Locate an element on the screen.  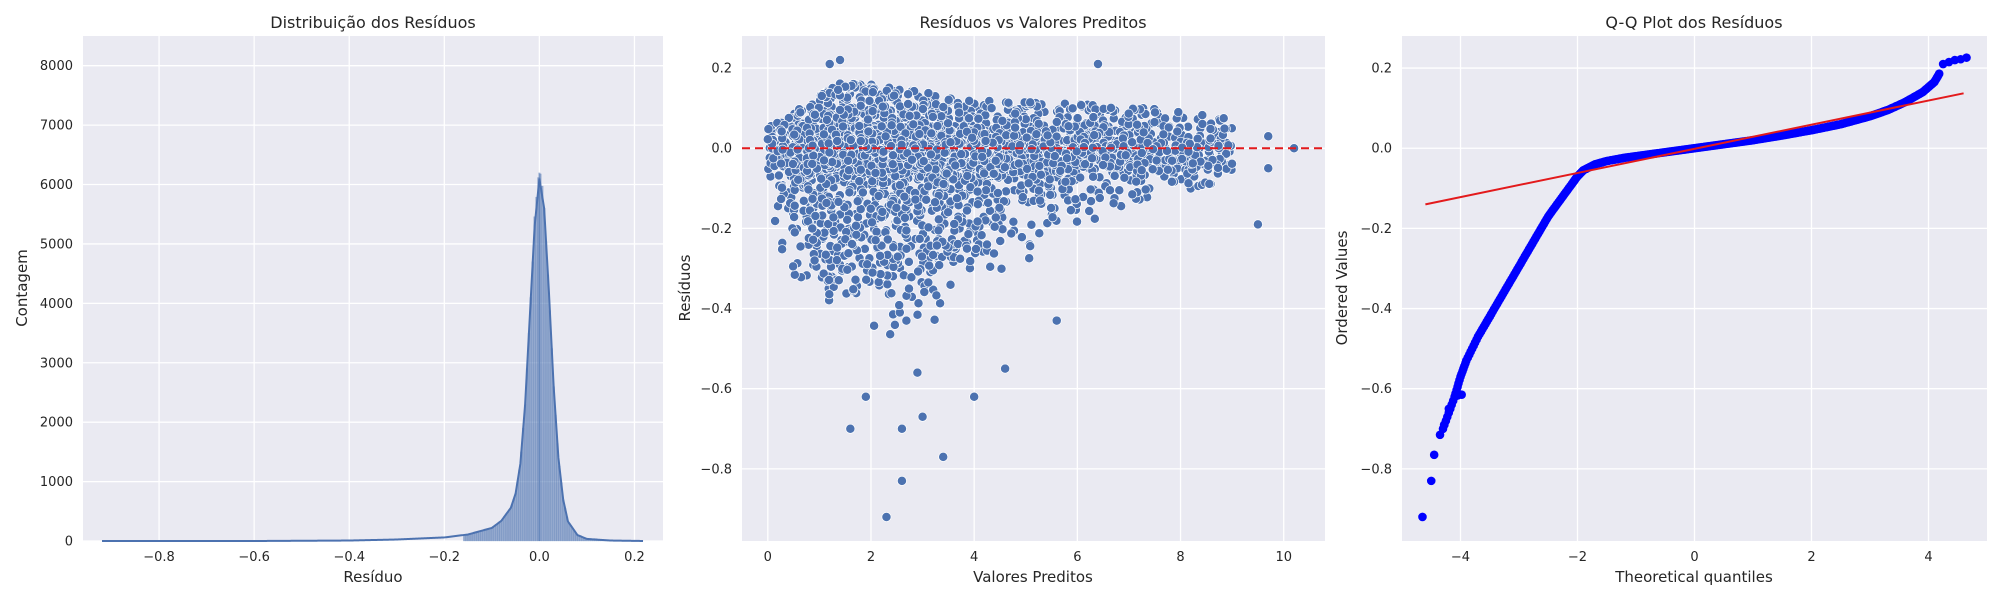
residuals-scatter-y-tick-label: −0.6 is located at coordinates (716, 389).